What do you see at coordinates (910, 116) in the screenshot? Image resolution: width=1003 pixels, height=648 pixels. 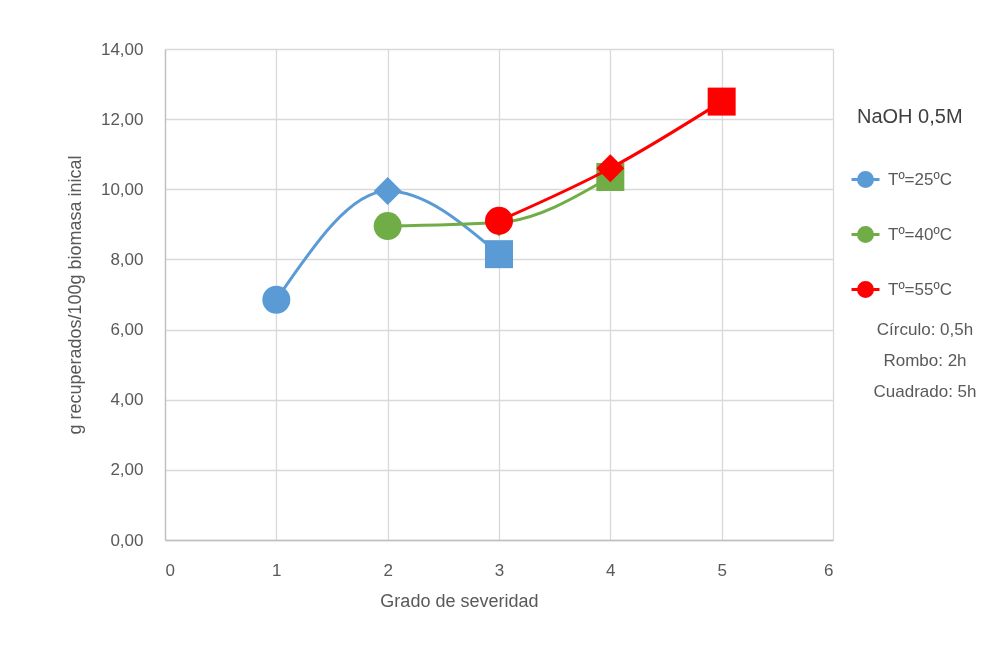 I see `legend-title: NaOH 0,5M` at bounding box center [910, 116].